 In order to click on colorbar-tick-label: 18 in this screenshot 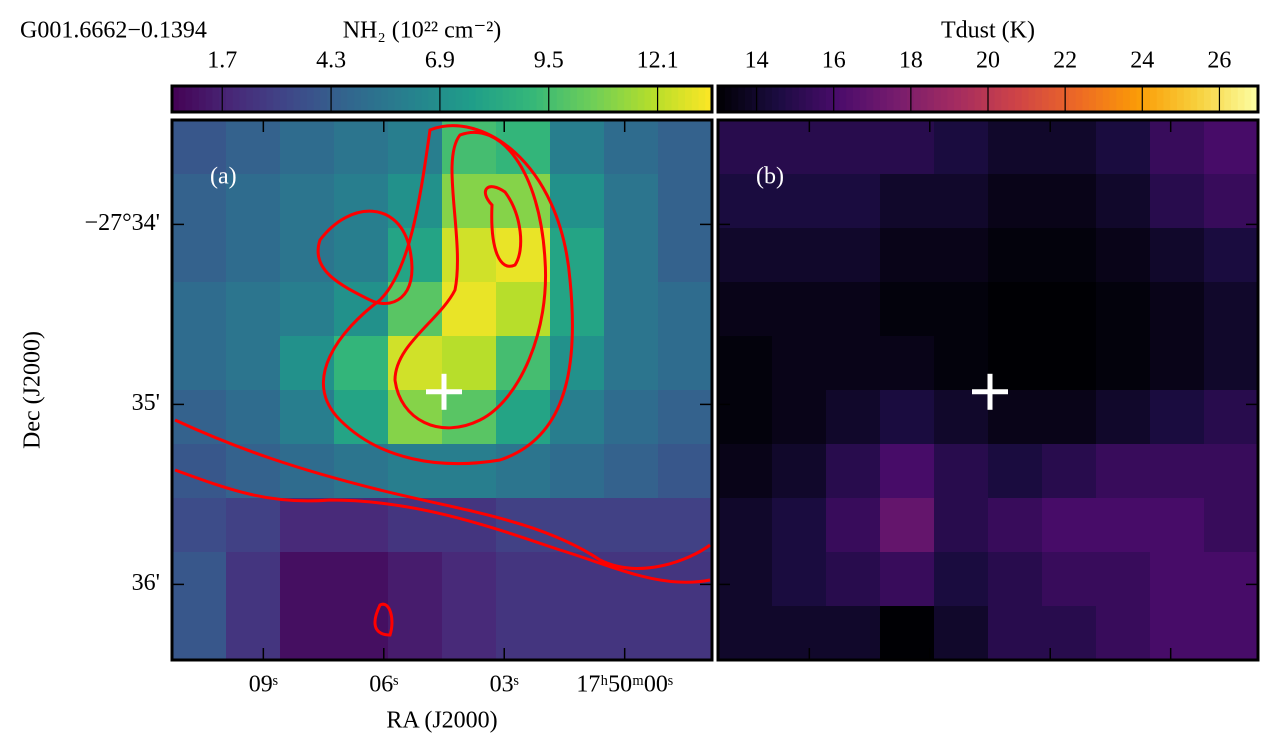, I will do `click(911, 61)`.